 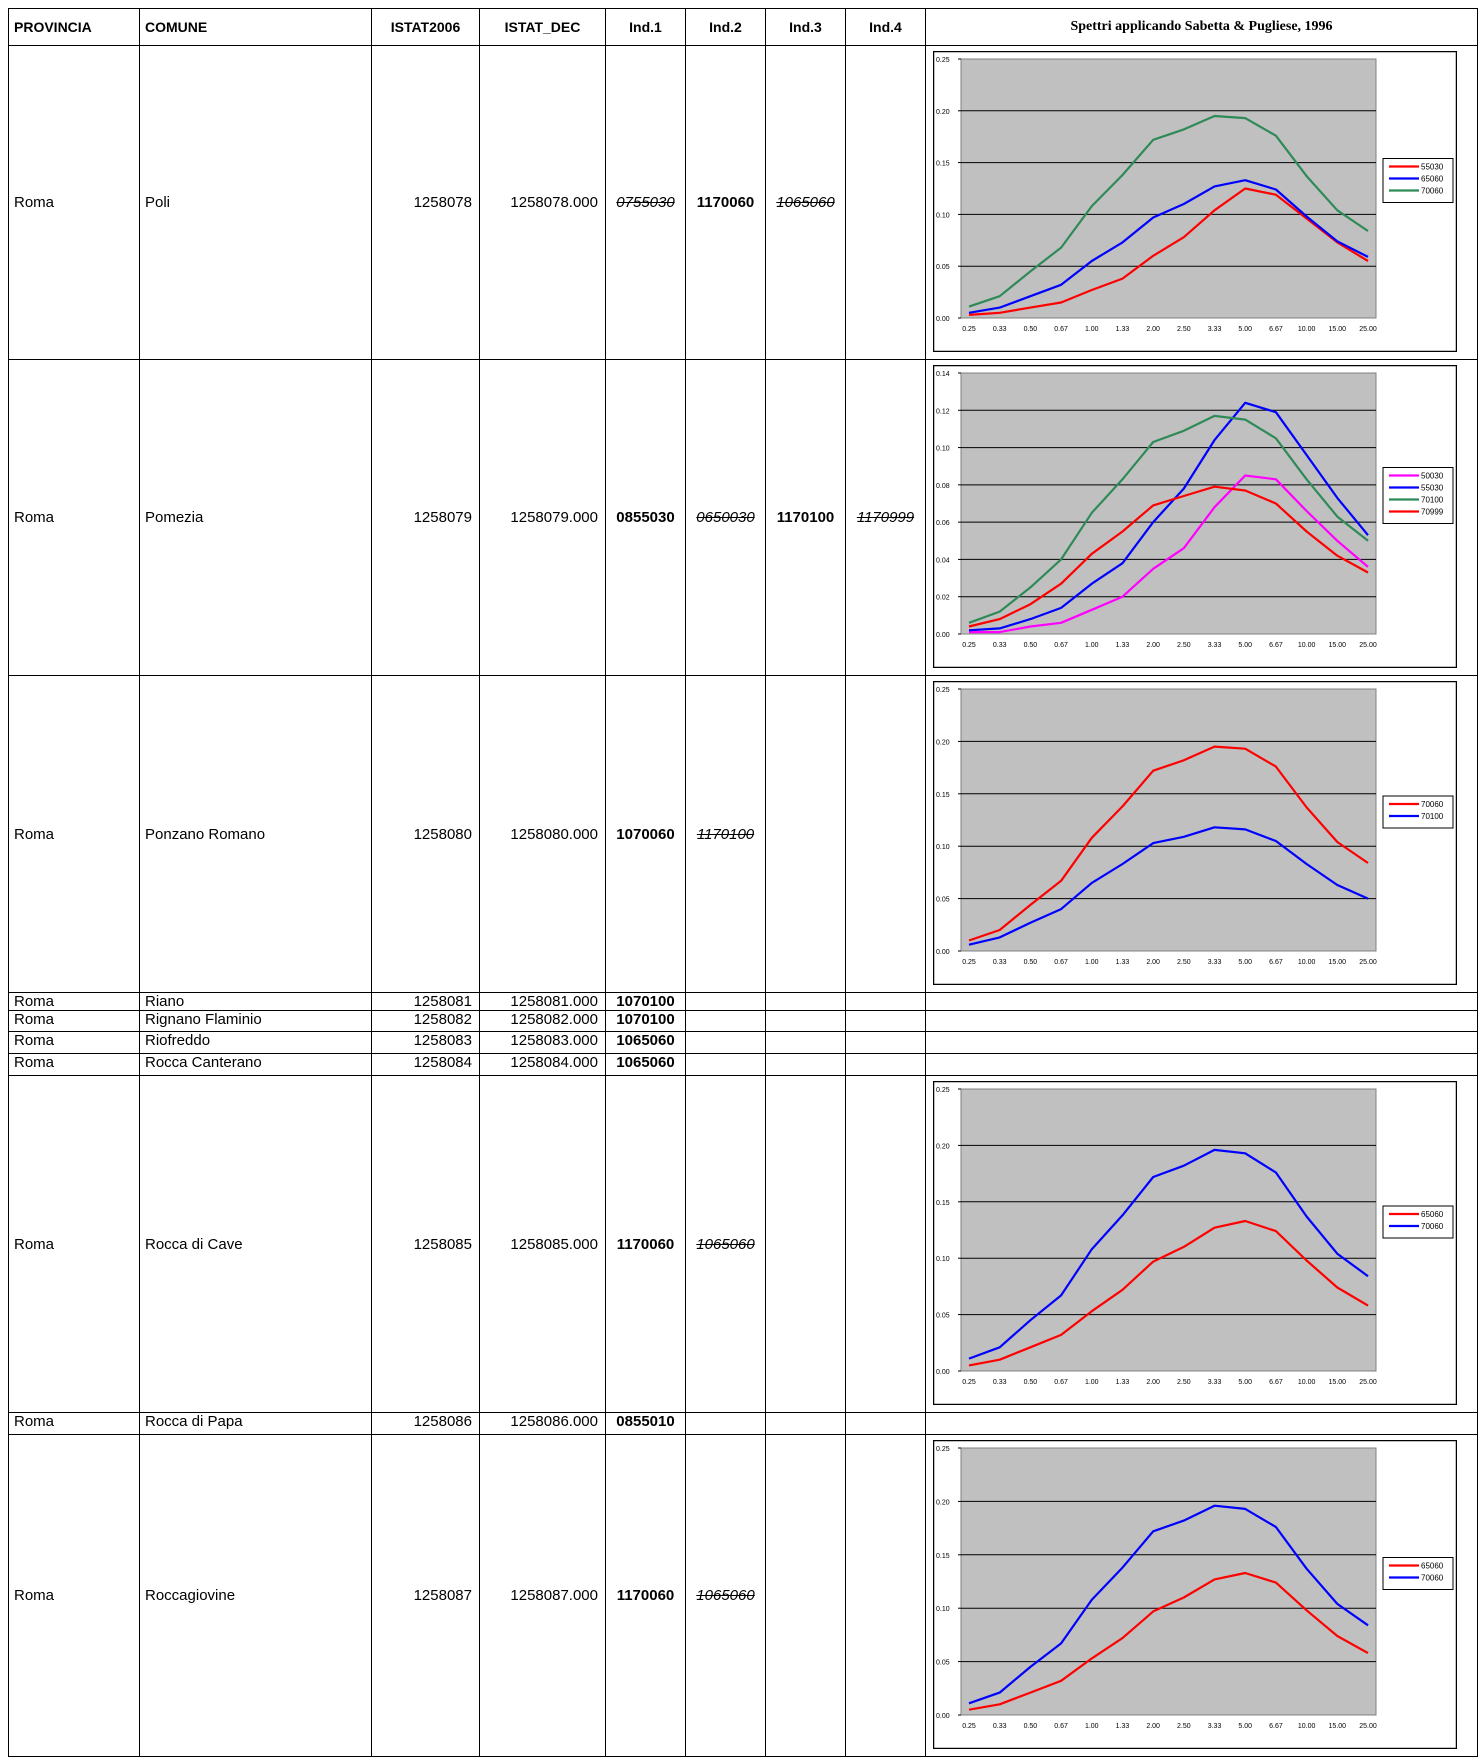 What do you see at coordinates (554, 1421) in the screenshot?
I see `cell-istat_dec: 1258086.000` at bounding box center [554, 1421].